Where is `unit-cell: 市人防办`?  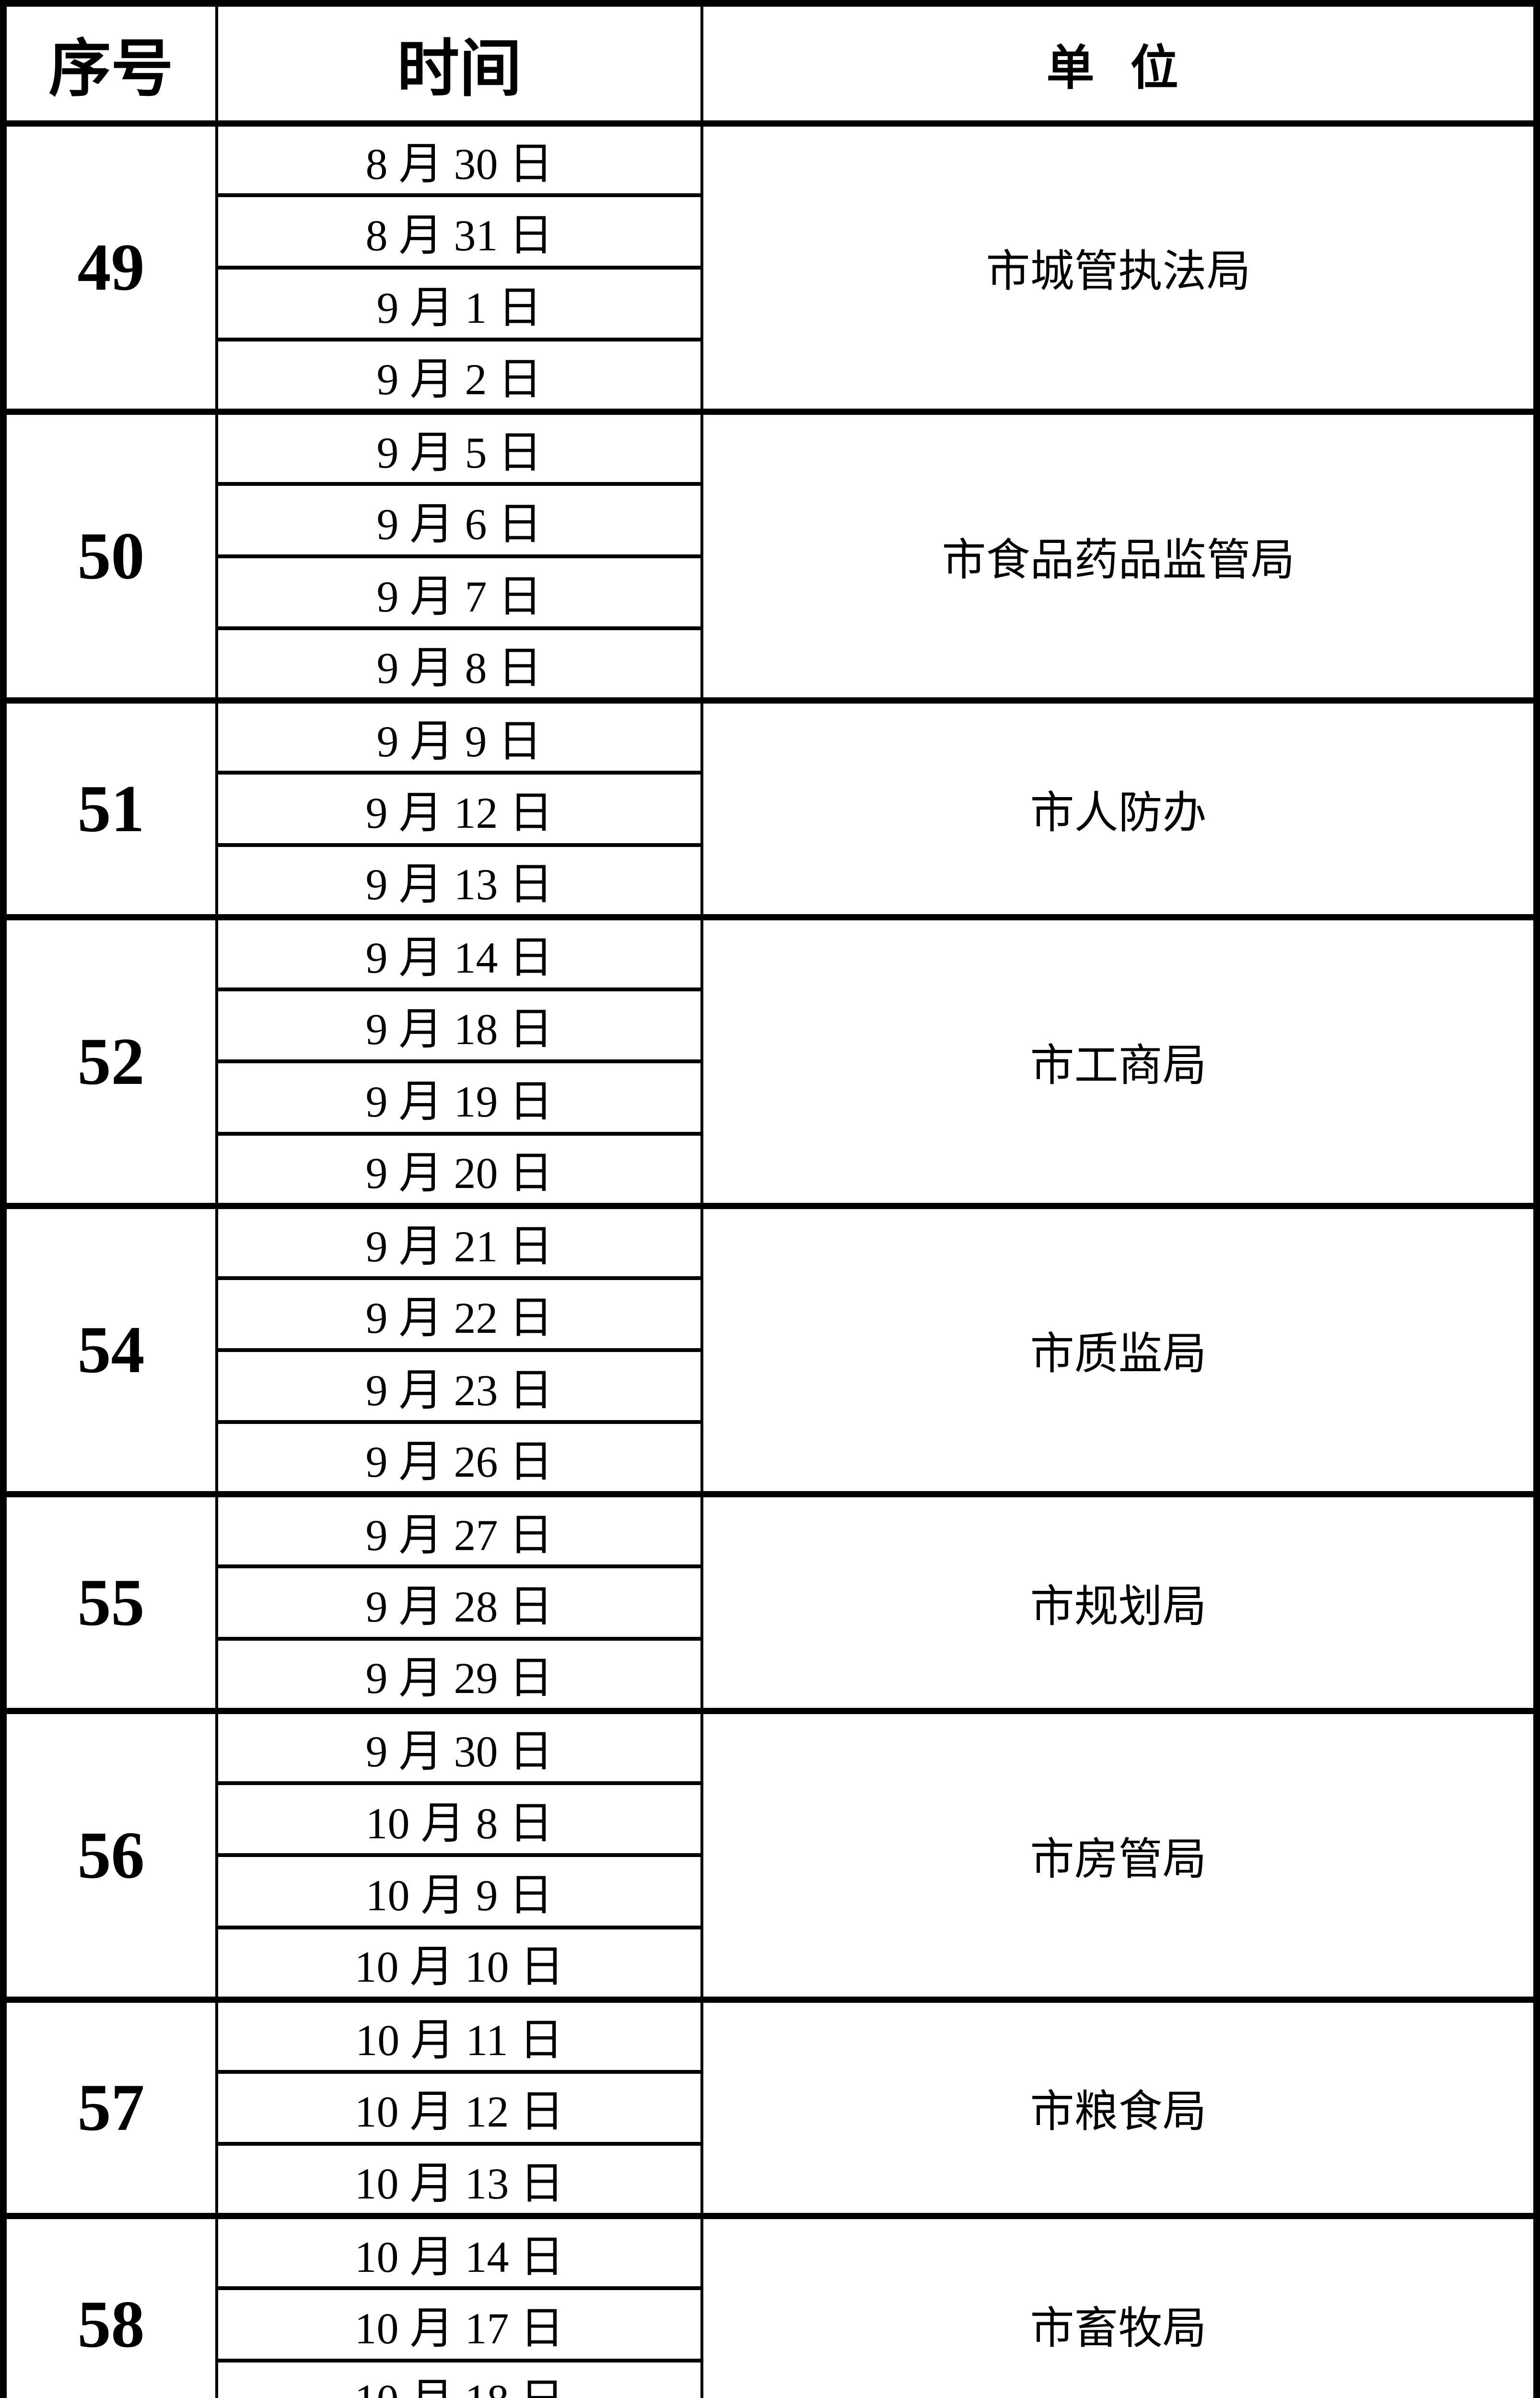
unit-cell: 市人防办 is located at coordinates (1119, 810).